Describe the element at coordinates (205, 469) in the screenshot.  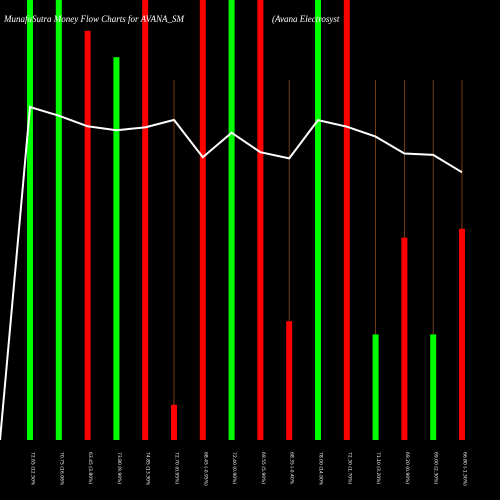
I see `x-tick-label: 68.45 (-0.95%)` at that location.